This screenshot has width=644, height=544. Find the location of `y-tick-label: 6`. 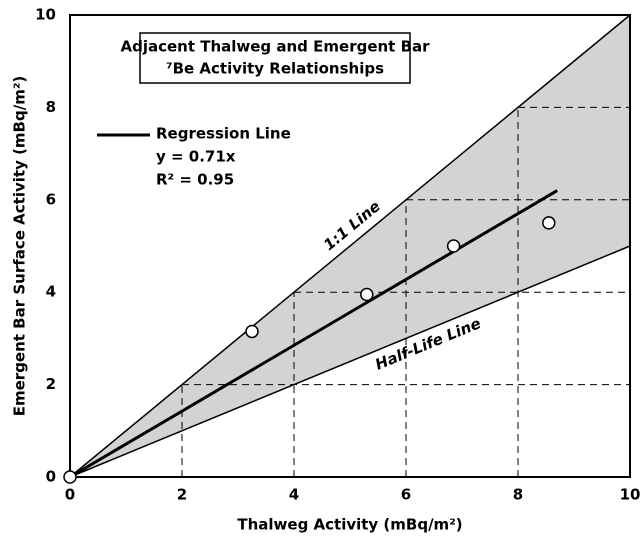

y-tick-label: 6 is located at coordinates (51, 199).